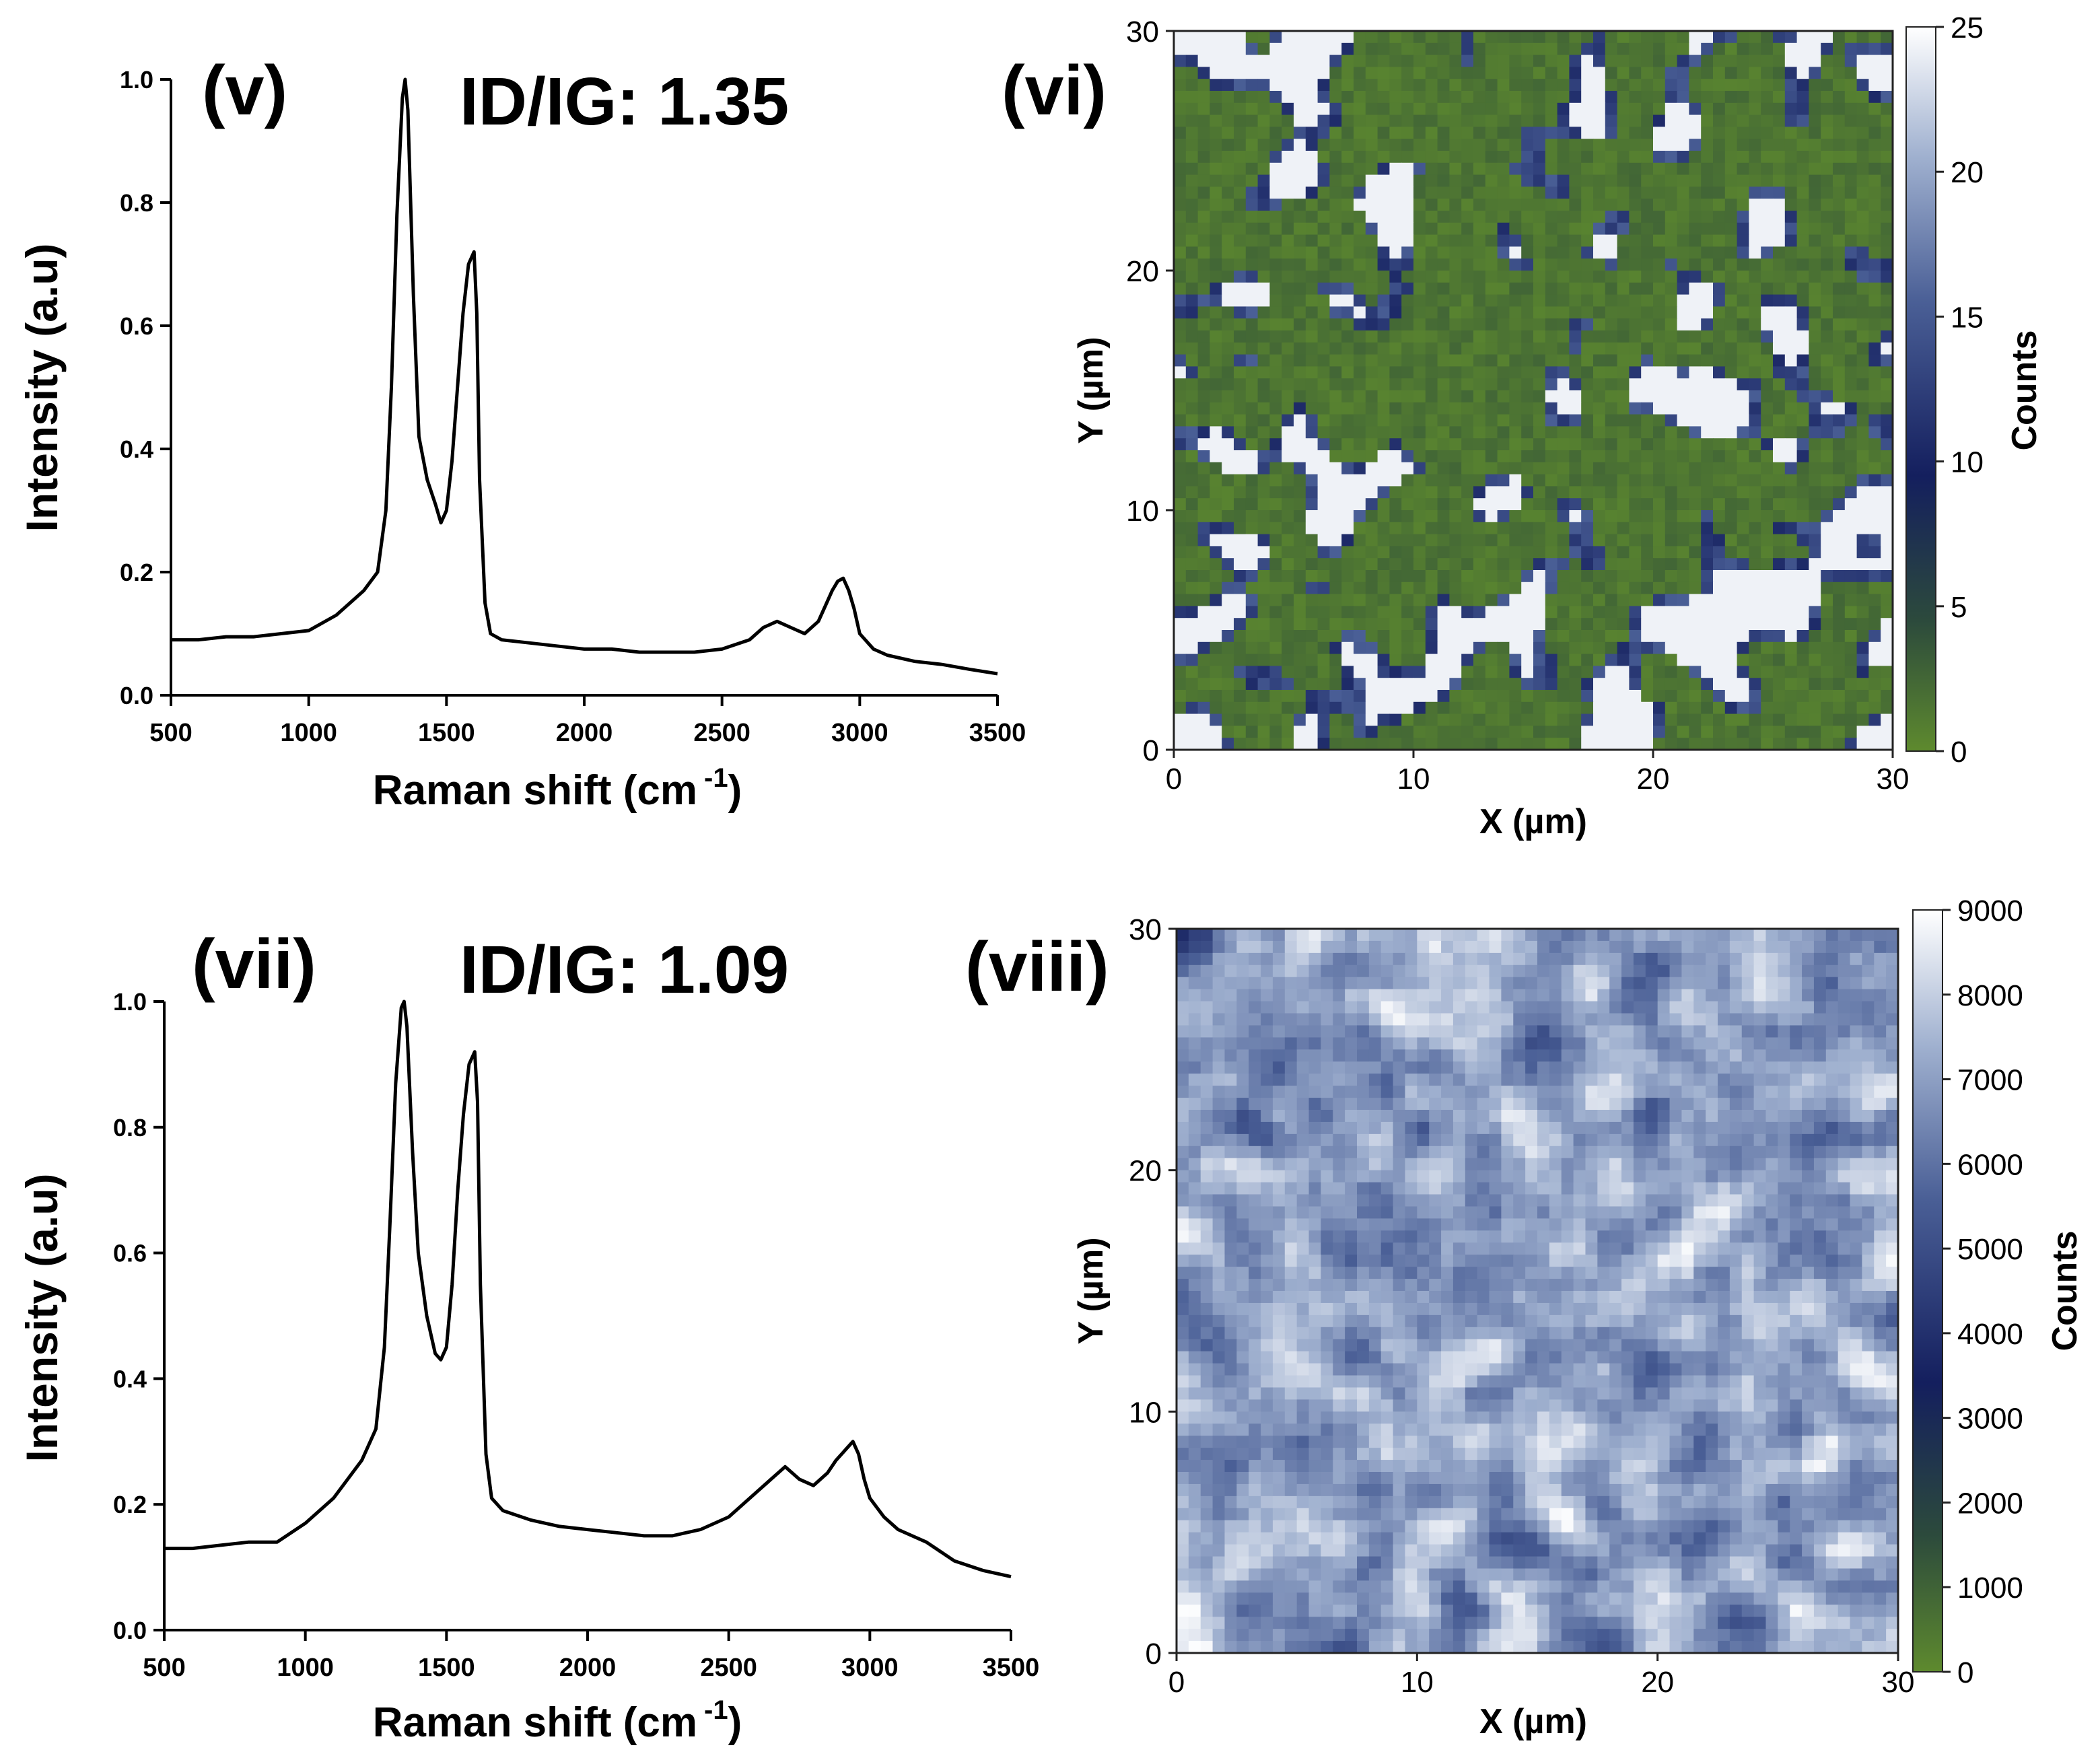 This screenshot has height=1760, width=2100. I want to click on x-tick-label: 1500, so click(447, 1668).